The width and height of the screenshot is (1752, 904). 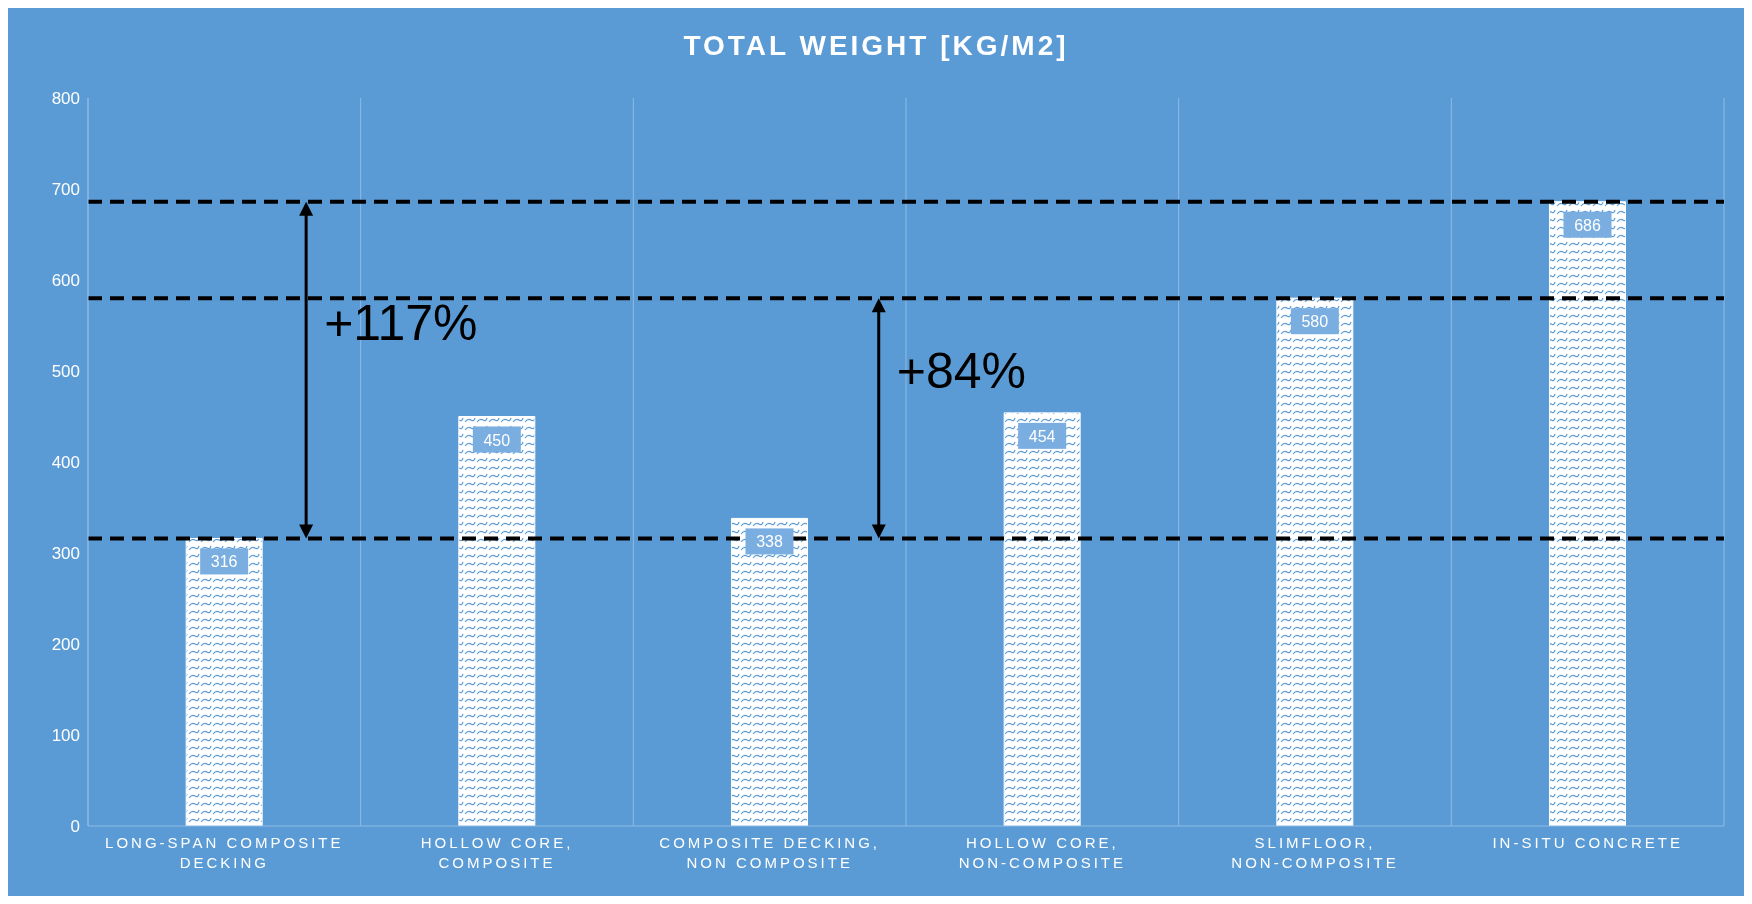 What do you see at coordinates (65, 554) in the screenshot?
I see `y-tick-label: 300` at bounding box center [65, 554].